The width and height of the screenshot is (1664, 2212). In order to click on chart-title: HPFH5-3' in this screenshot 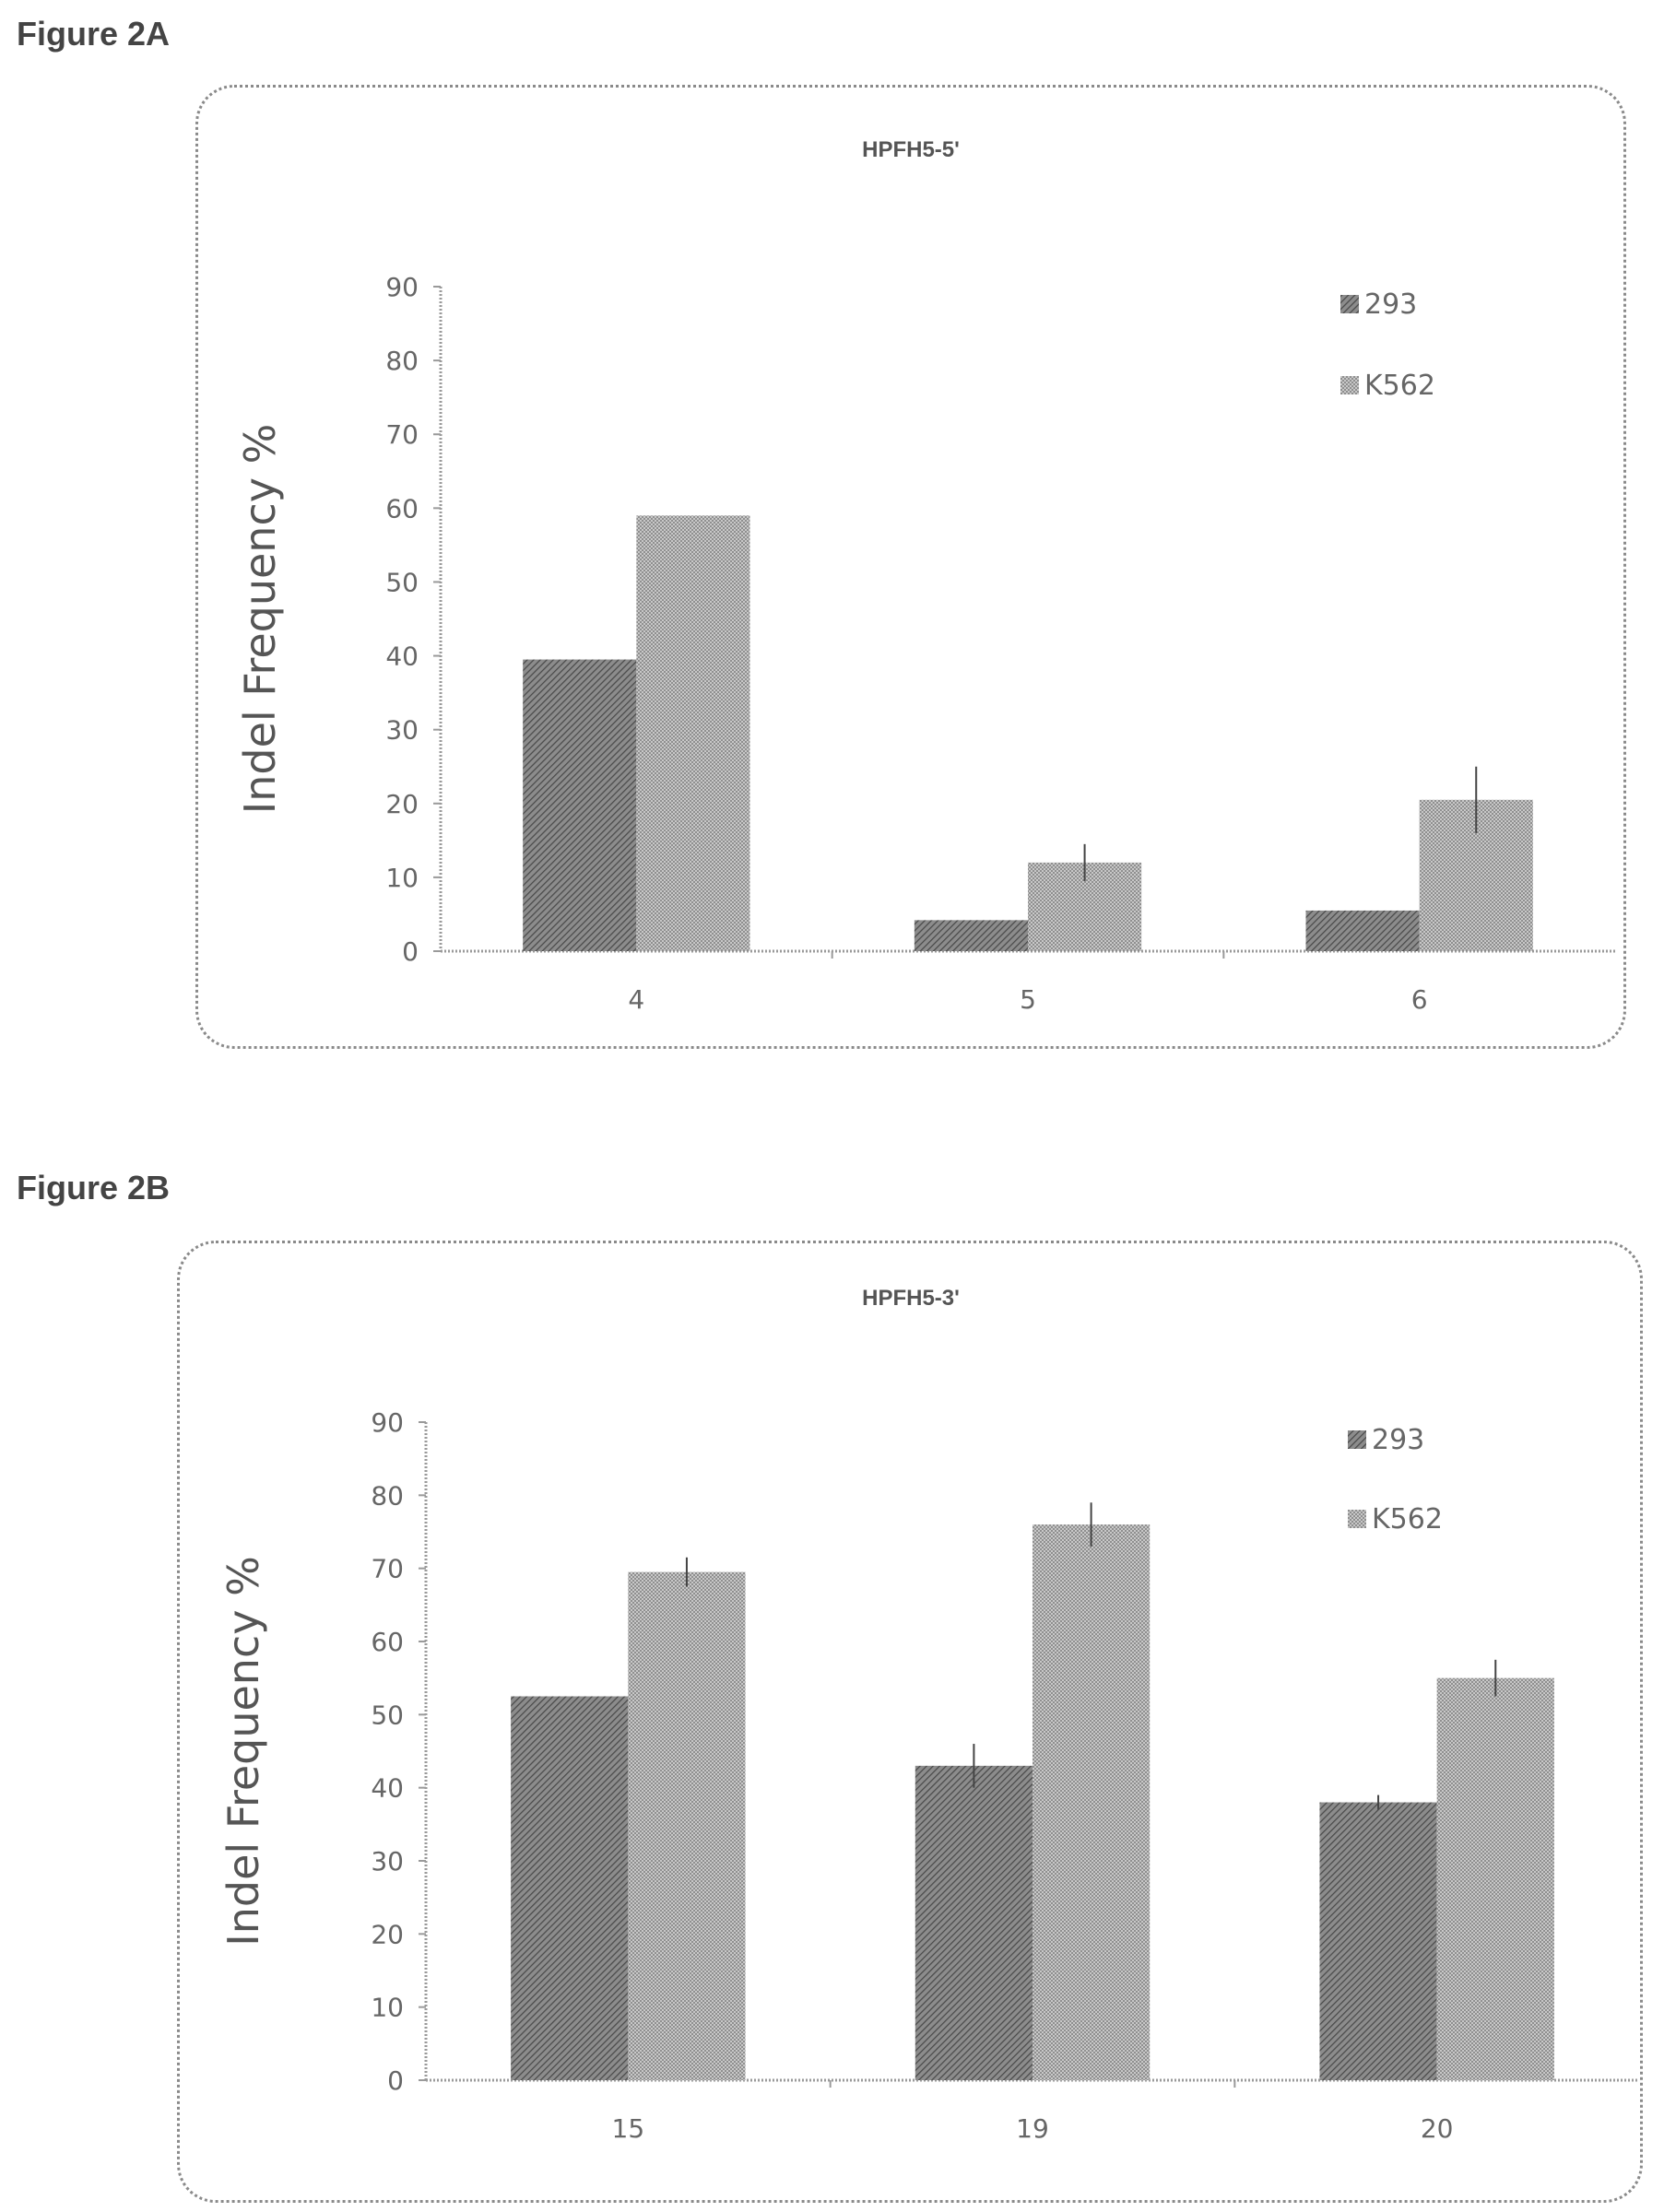, I will do `click(911, 1298)`.